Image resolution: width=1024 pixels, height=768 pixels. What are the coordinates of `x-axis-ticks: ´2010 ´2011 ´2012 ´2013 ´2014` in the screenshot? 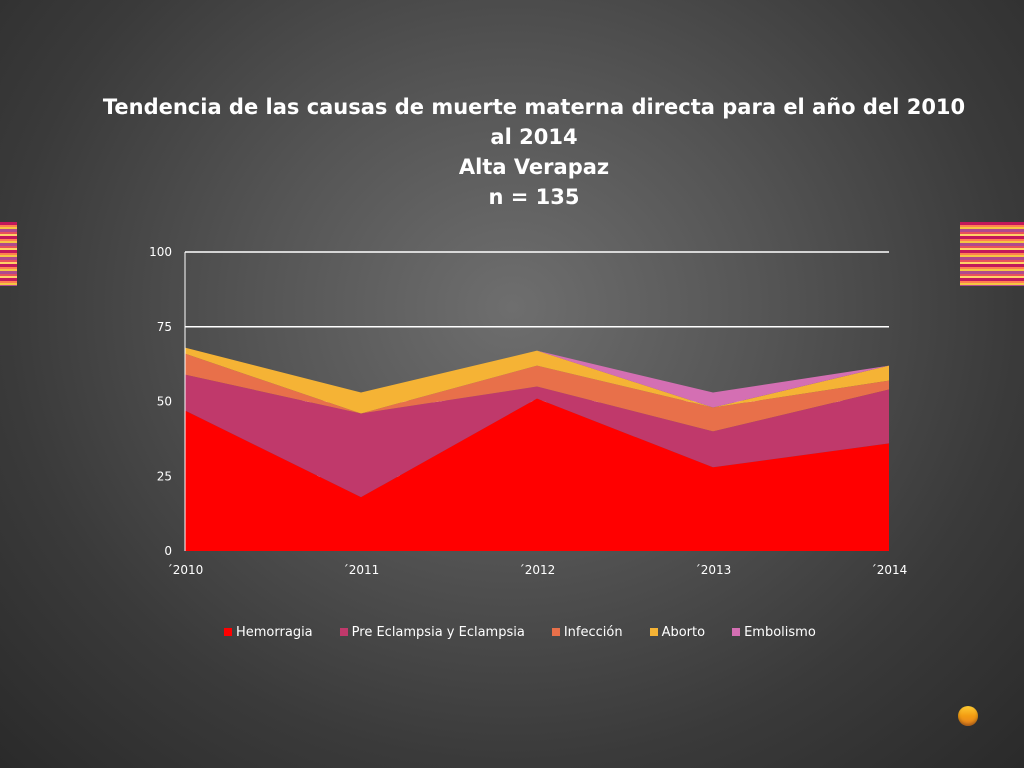 It's located at (537, 570).